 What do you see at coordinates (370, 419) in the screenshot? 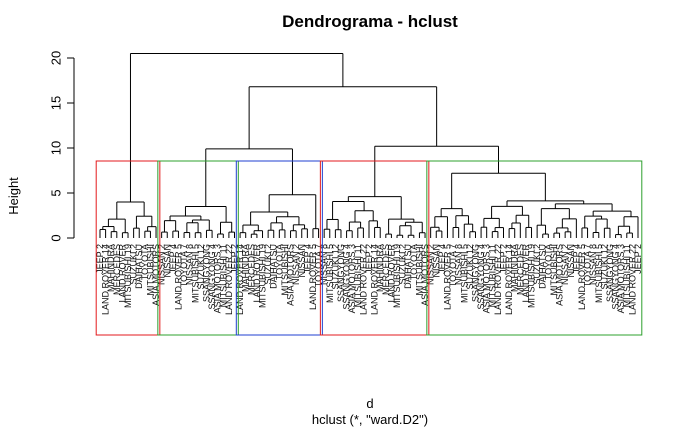
I see `x-axis-sublabel: hclust (*, "ward.D2")` at bounding box center [370, 419].